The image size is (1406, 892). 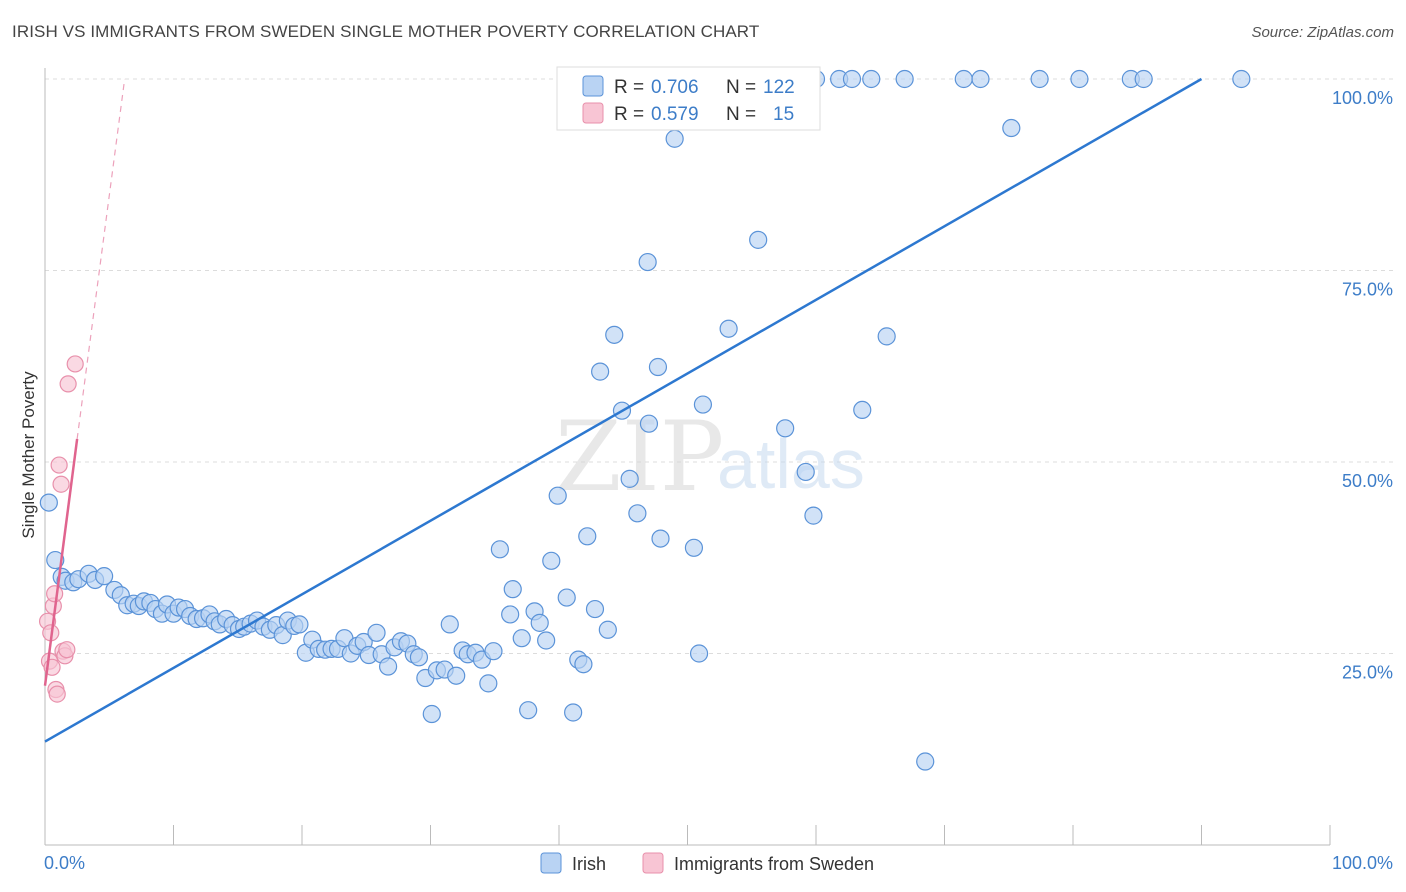 I want to click on y-axis-title: Single Mother Poverty, so click(x=28, y=455).